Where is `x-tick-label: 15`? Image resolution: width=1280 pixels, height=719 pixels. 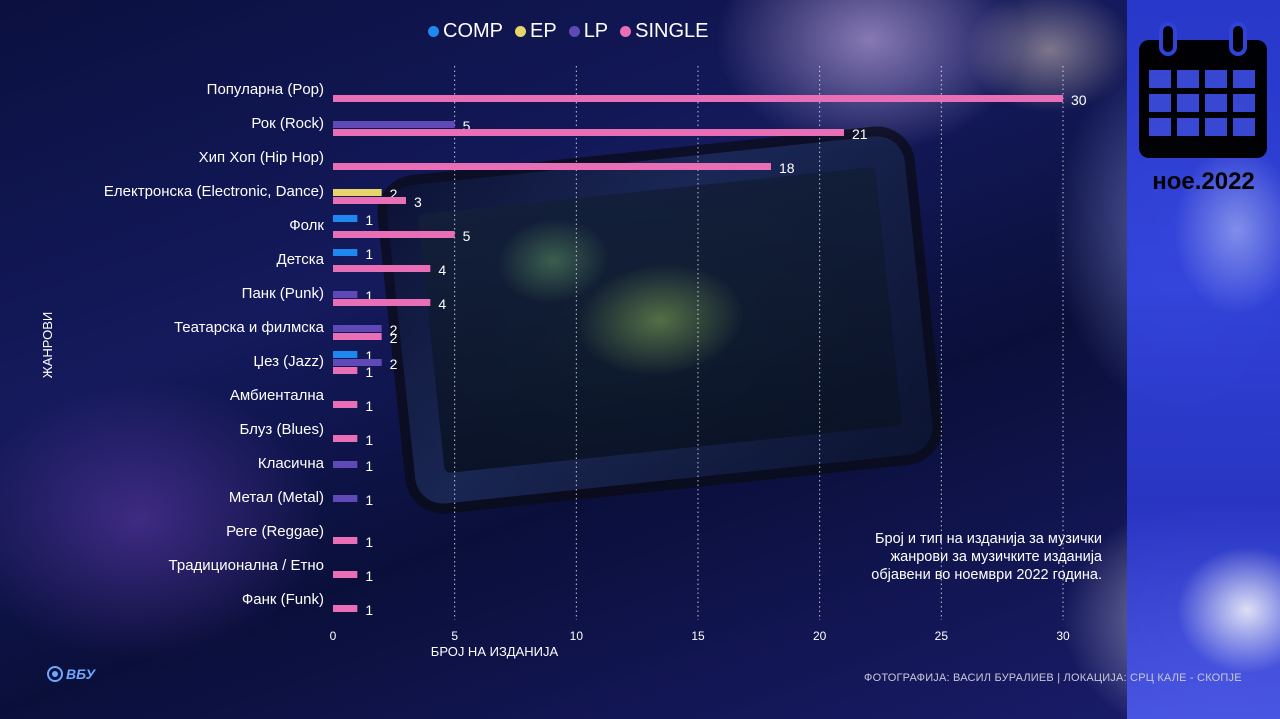 x-tick-label: 15 is located at coordinates (698, 636).